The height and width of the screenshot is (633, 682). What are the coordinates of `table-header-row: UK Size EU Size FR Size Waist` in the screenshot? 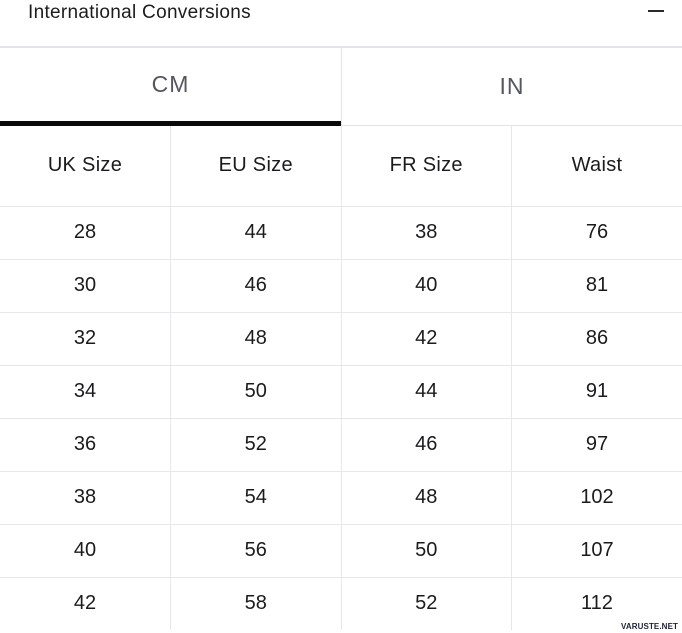 It's located at (341, 166).